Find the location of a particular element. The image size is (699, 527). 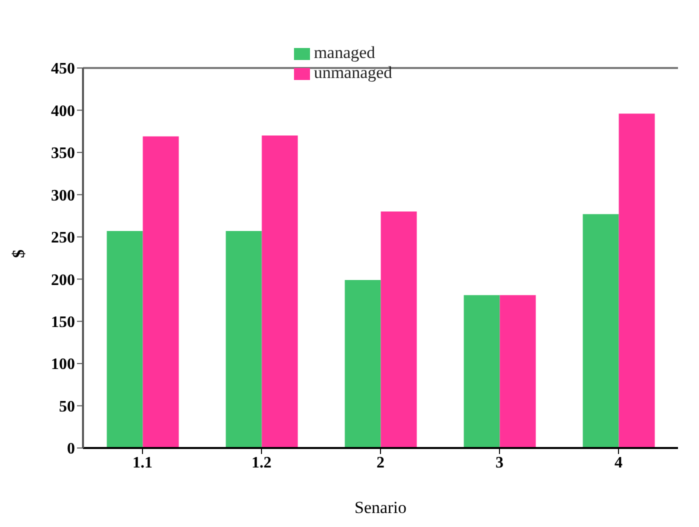

y-tick-label: 250 is located at coordinates (63, 238).